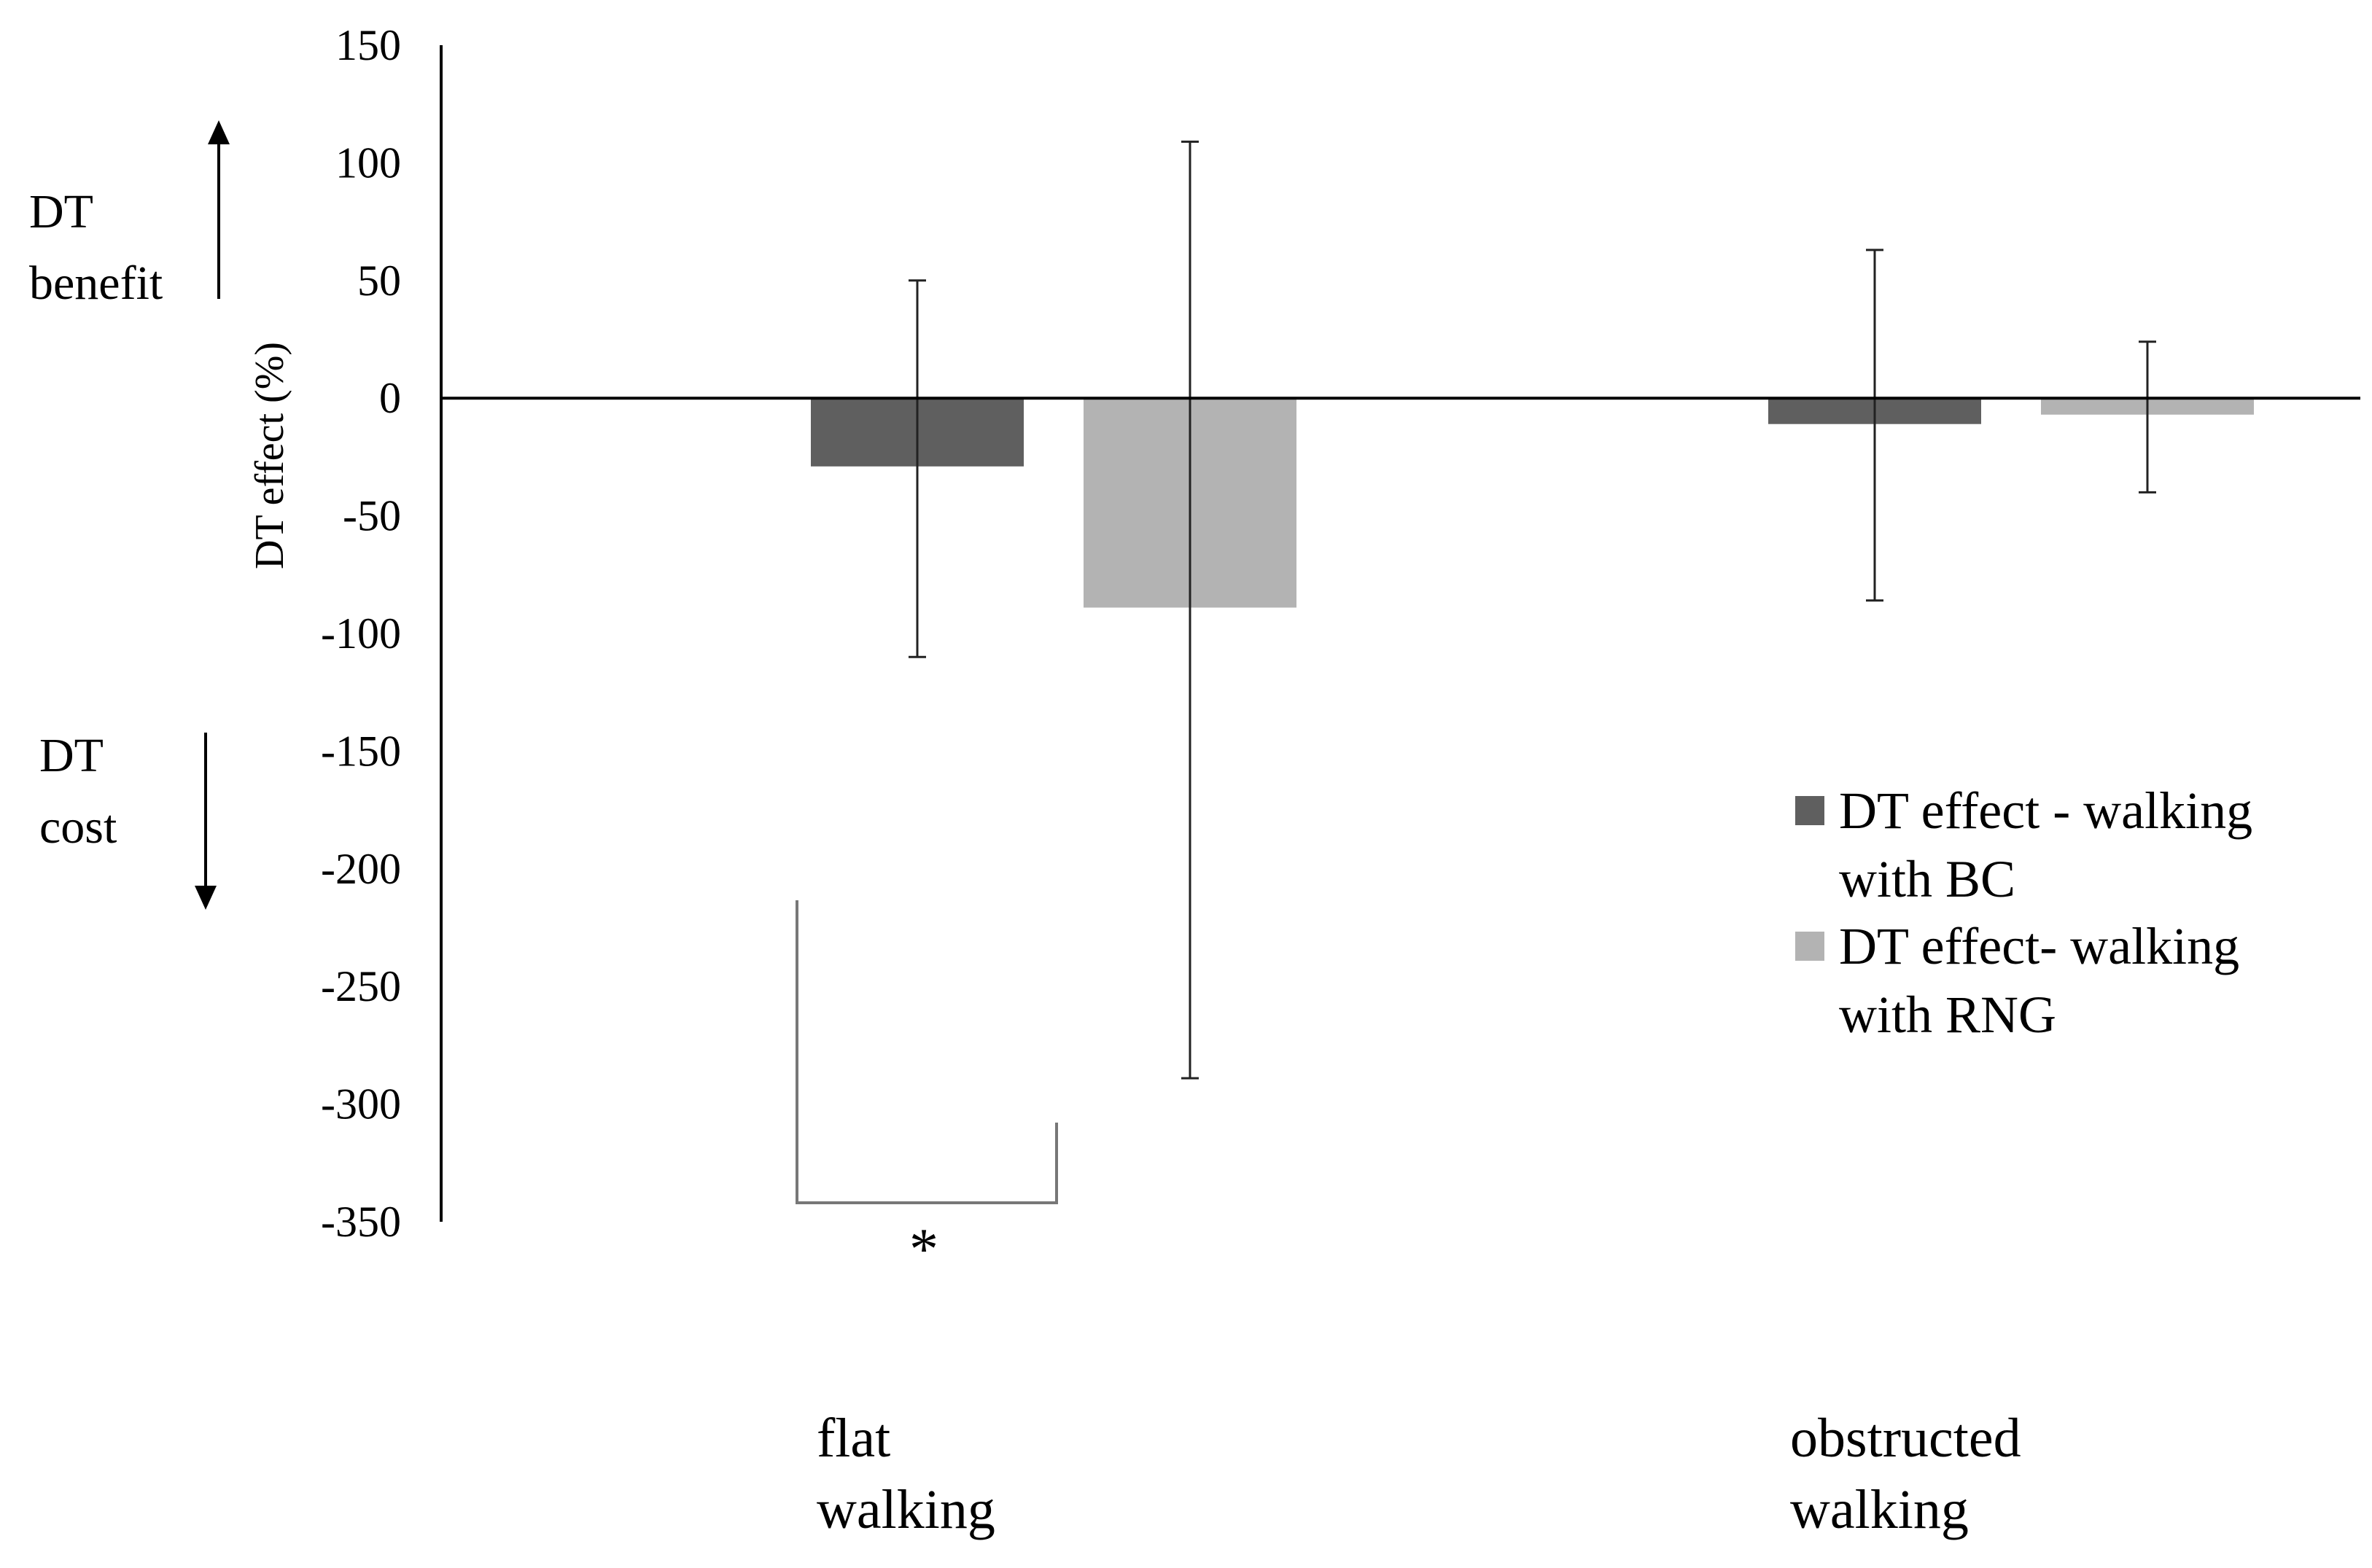 The image size is (2372, 1568). What do you see at coordinates (2039, 946) in the screenshot?
I see `legend-label: DT effect- walking` at bounding box center [2039, 946].